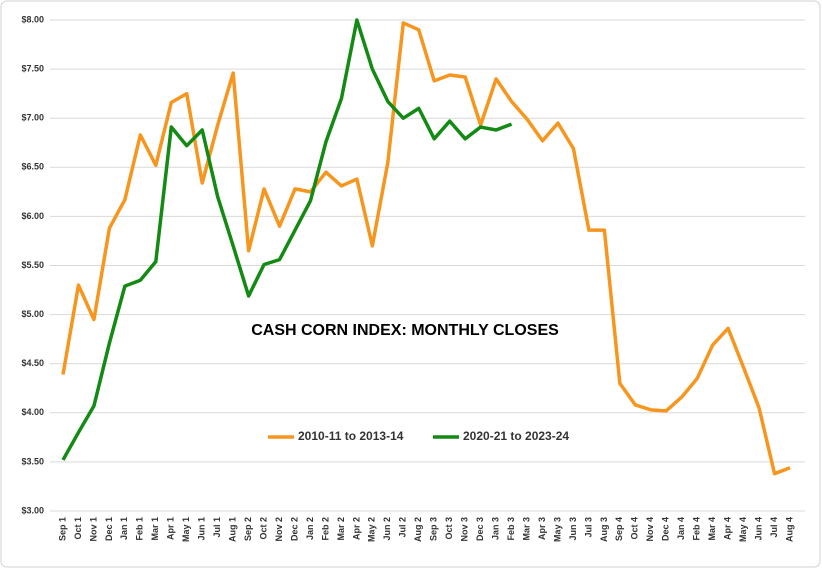  I want to click on x-tick-label: Mar 1, so click(155, 529).